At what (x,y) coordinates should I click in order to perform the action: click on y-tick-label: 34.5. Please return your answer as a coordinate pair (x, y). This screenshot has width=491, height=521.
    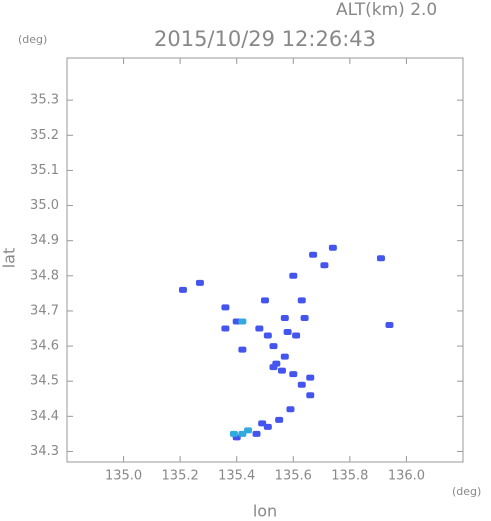
    Looking at the image, I should click on (44, 381).